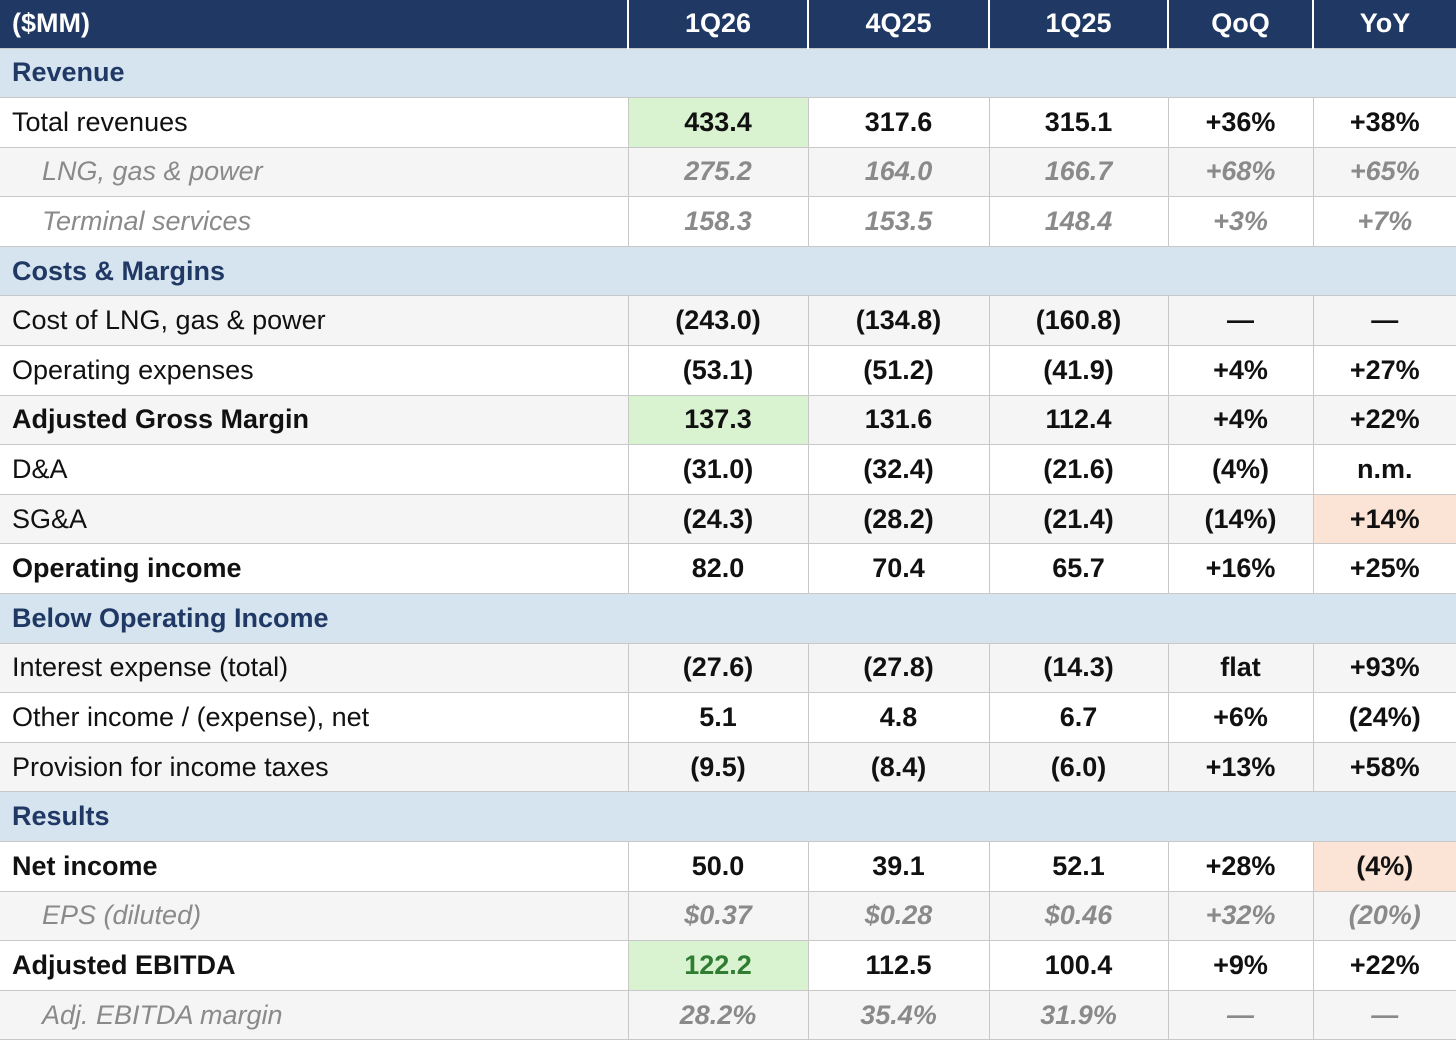  What do you see at coordinates (718, 122) in the screenshot?
I see `cell-1q26: 433.4` at bounding box center [718, 122].